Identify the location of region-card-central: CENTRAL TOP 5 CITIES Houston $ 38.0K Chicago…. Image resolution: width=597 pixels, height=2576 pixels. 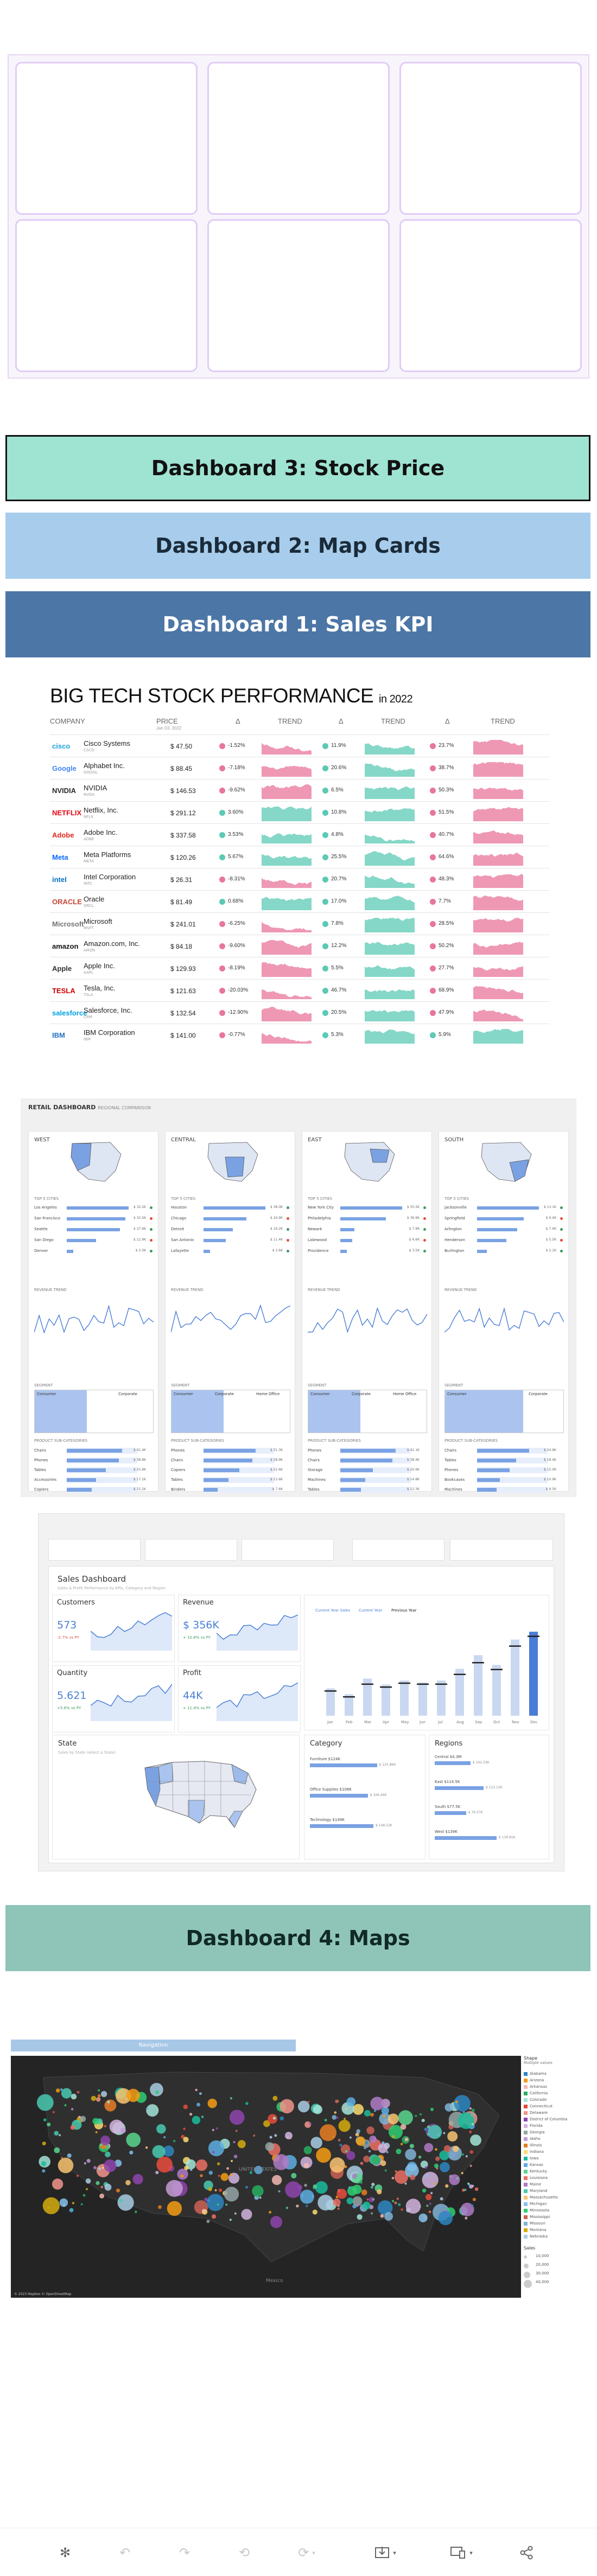
(230, 1312).